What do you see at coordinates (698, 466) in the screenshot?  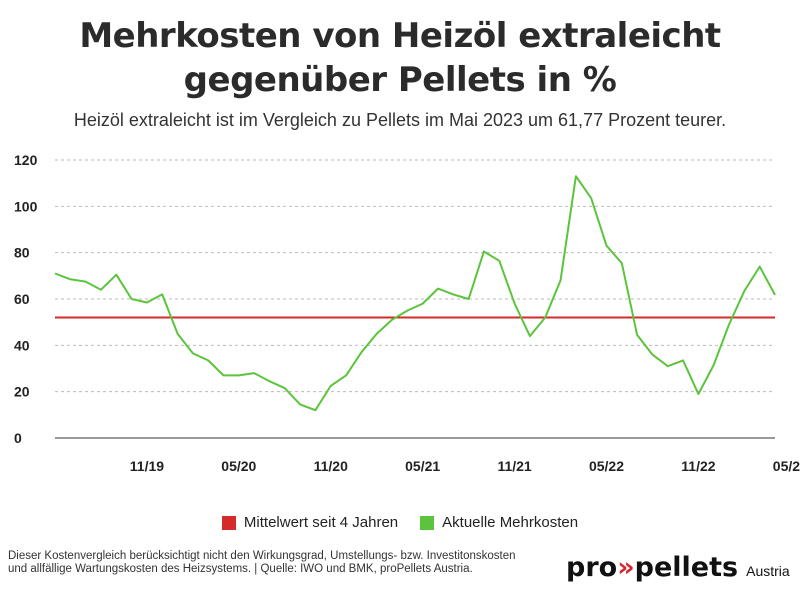 I see `x-tick-label: 11/22` at bounding box center [698, 466].